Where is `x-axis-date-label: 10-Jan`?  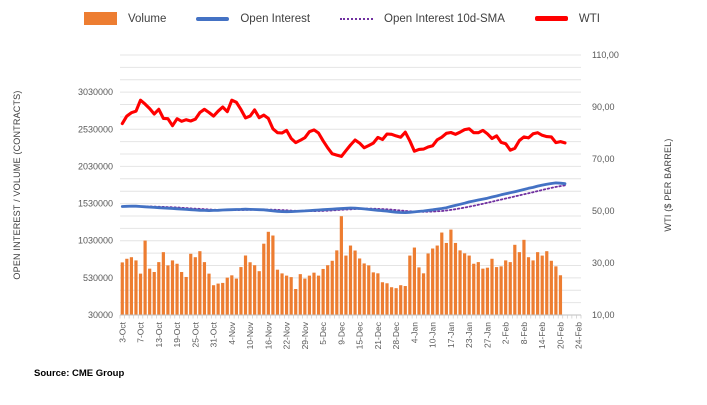 x-axis-date-label: 10-Jan is located at coordinates (433, 335).